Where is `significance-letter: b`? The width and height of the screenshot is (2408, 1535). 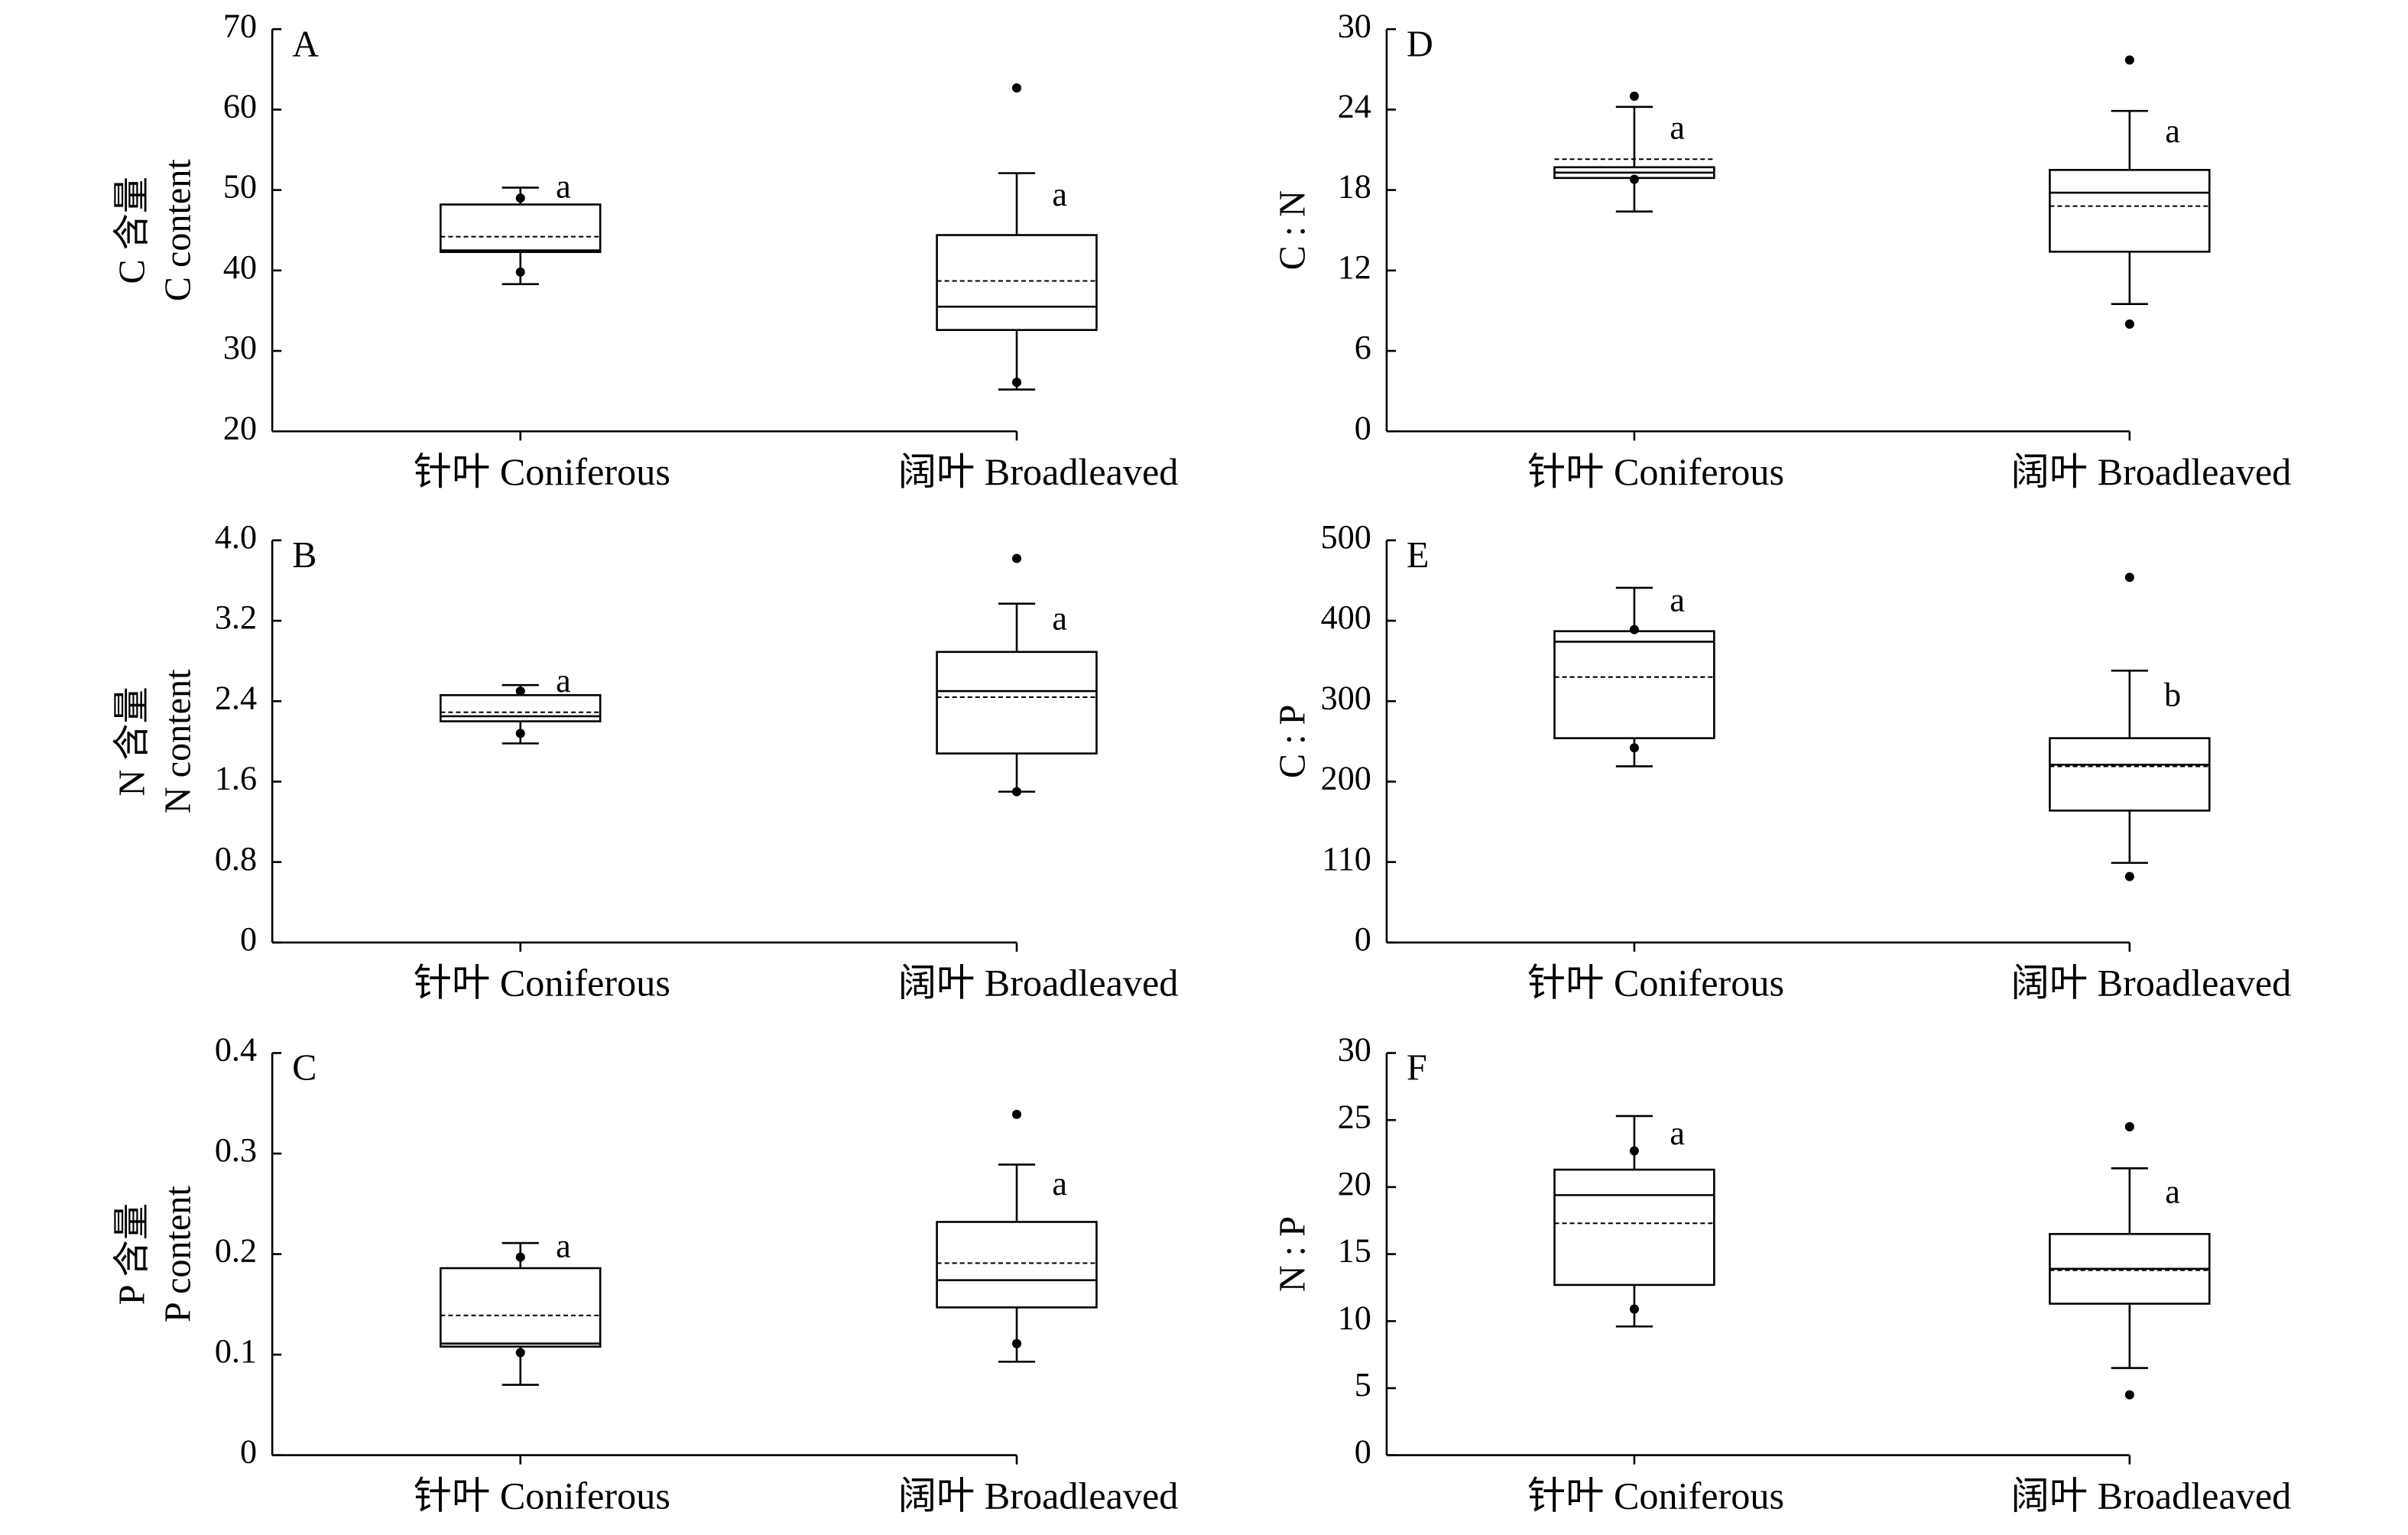 significance-letter: b is located at coordinates (2173, 695).